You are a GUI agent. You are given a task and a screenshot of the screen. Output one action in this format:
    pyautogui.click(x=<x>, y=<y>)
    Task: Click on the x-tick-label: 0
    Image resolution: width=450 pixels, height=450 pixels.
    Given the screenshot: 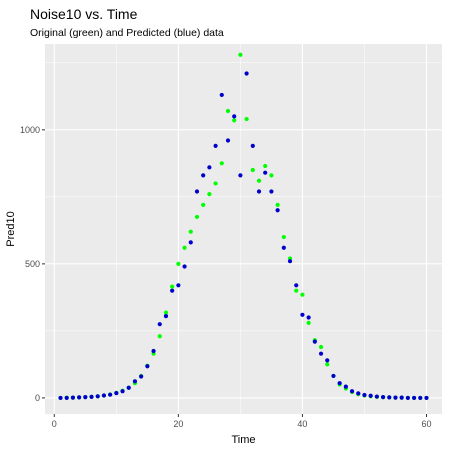 What is the action you would take?
    pyautogui.click(x=54, y=424)
    